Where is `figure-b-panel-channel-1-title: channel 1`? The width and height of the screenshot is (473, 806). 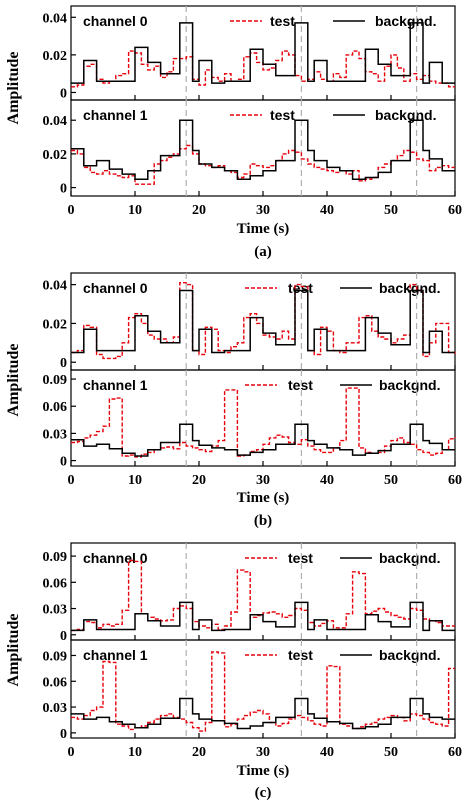
figure-b-panel-channel-1-title: channel 1 is located at coordinates (115, 385).